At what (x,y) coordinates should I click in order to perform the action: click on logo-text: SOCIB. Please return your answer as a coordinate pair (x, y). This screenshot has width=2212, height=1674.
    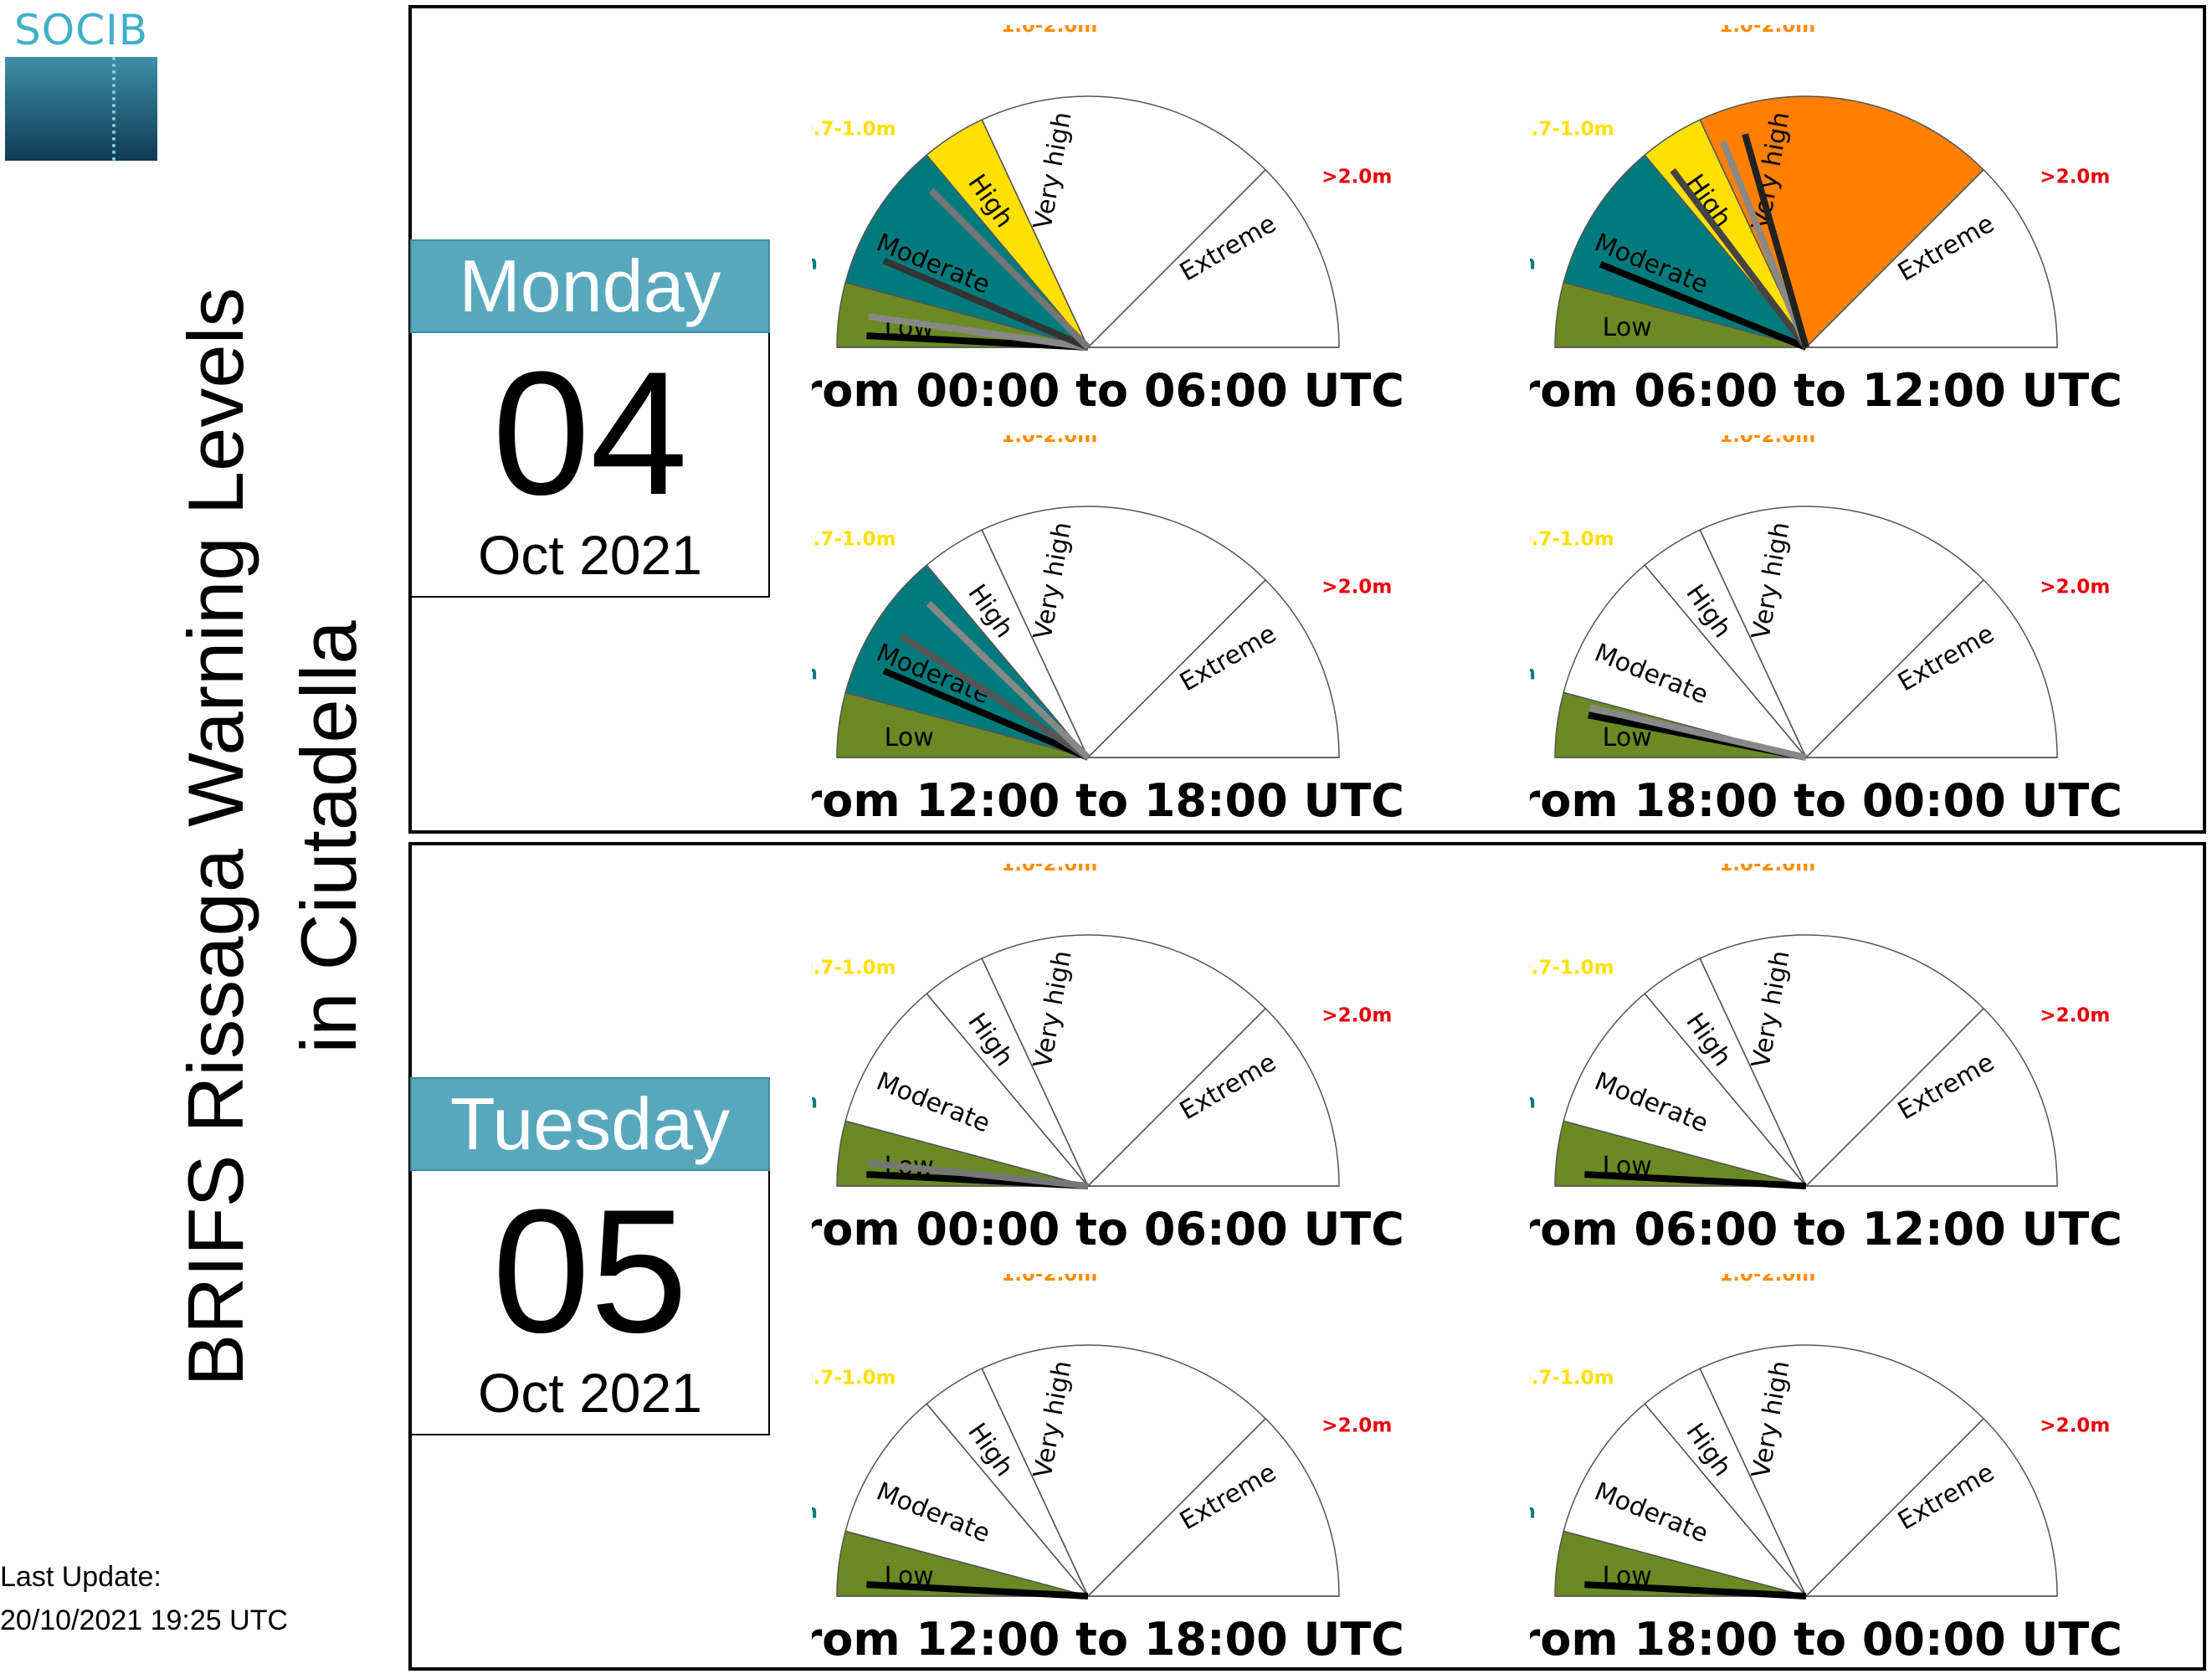
    Looking at the image, I should click on (81, 30).